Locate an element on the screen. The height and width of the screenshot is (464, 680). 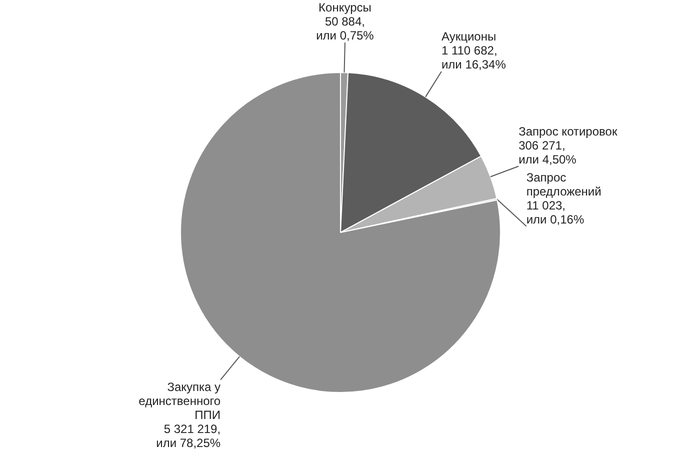
data-label: 5 321 219, или 78,25% is located at coordinates (188, 436).